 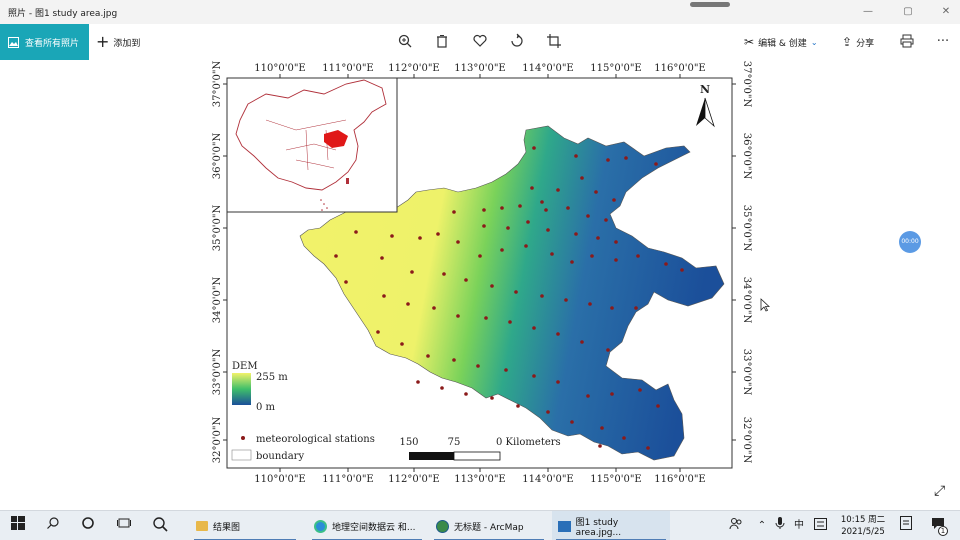 I want to click on ime-language-indicator: 中, so click(x=799, y=525).